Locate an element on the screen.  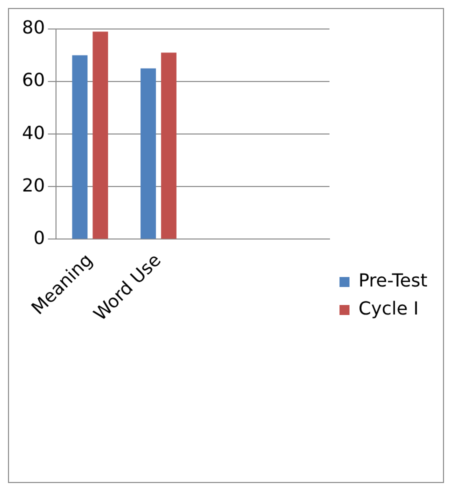
y-tick-label: 40 is located at coordinates (33, 133).